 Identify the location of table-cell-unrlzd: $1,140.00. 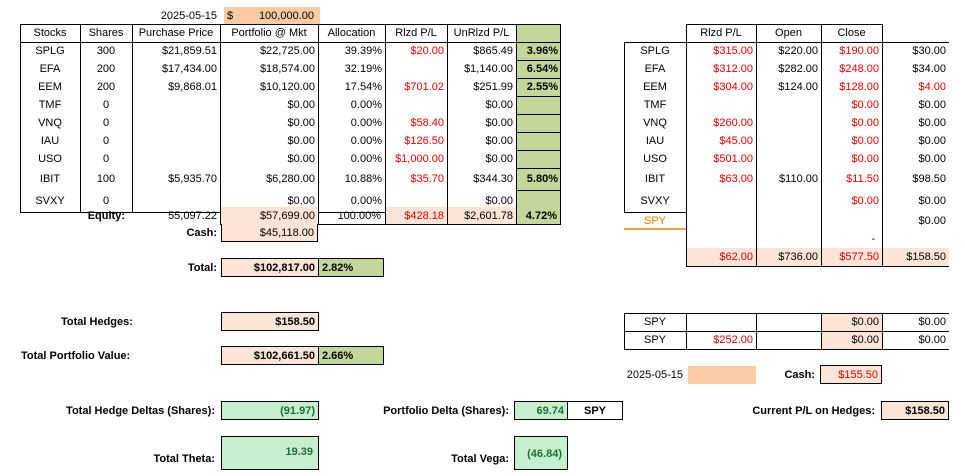
(488, 69).